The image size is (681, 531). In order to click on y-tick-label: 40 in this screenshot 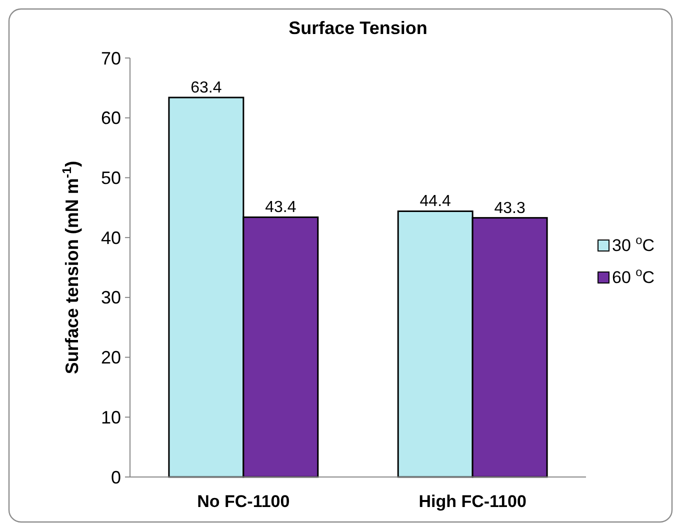, I will do `click(110, 238)`.